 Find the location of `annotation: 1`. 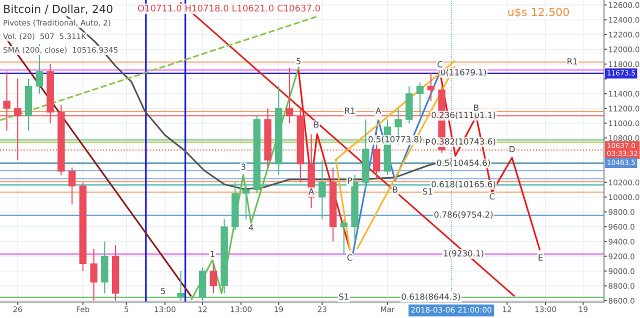

annotation: 1 is located at coordinates (212, 254).